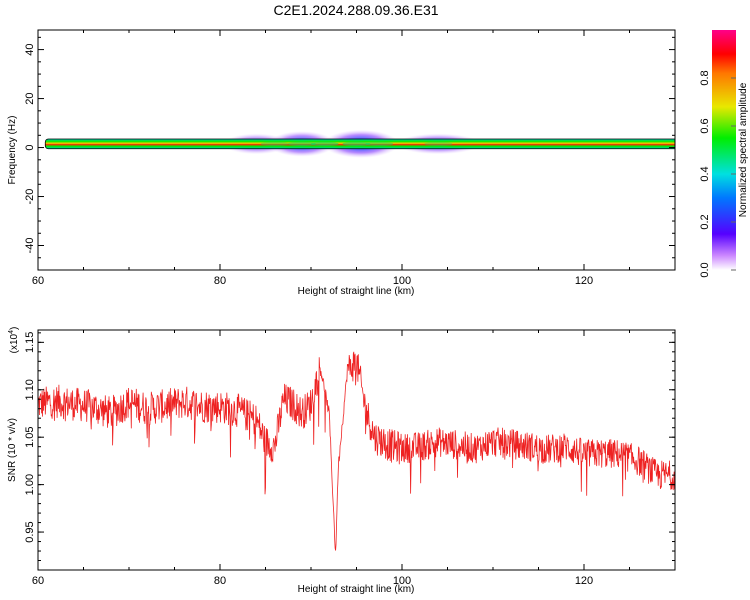 The height and width of the screenshot is (600, 750). I want to click on colorbar-tick-label: 0.8, so click(705, 77).